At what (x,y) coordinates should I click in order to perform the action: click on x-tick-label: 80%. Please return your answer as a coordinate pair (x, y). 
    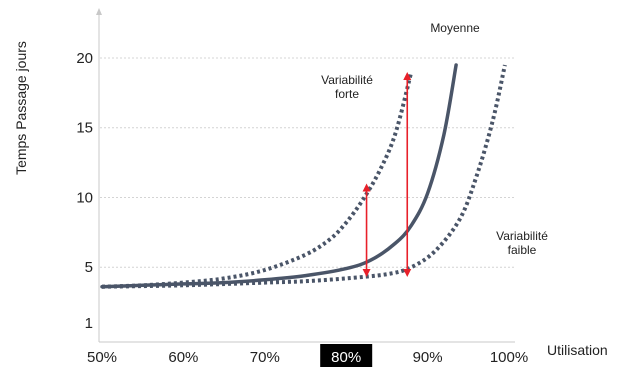
    Looking at the image, I should click on (346, 357).